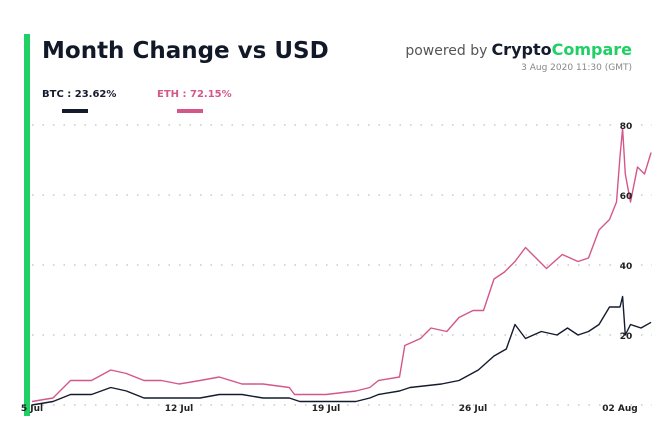  What do you see at coordinates (591, 49) in the screenshot?
I see `brand-compare: Compare` at bounding box center [591, 49].